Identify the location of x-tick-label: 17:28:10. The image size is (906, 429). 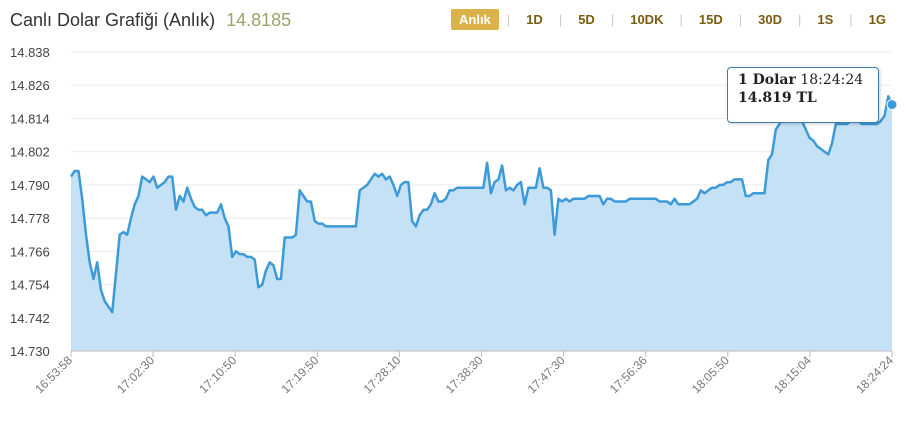
(382, 374).